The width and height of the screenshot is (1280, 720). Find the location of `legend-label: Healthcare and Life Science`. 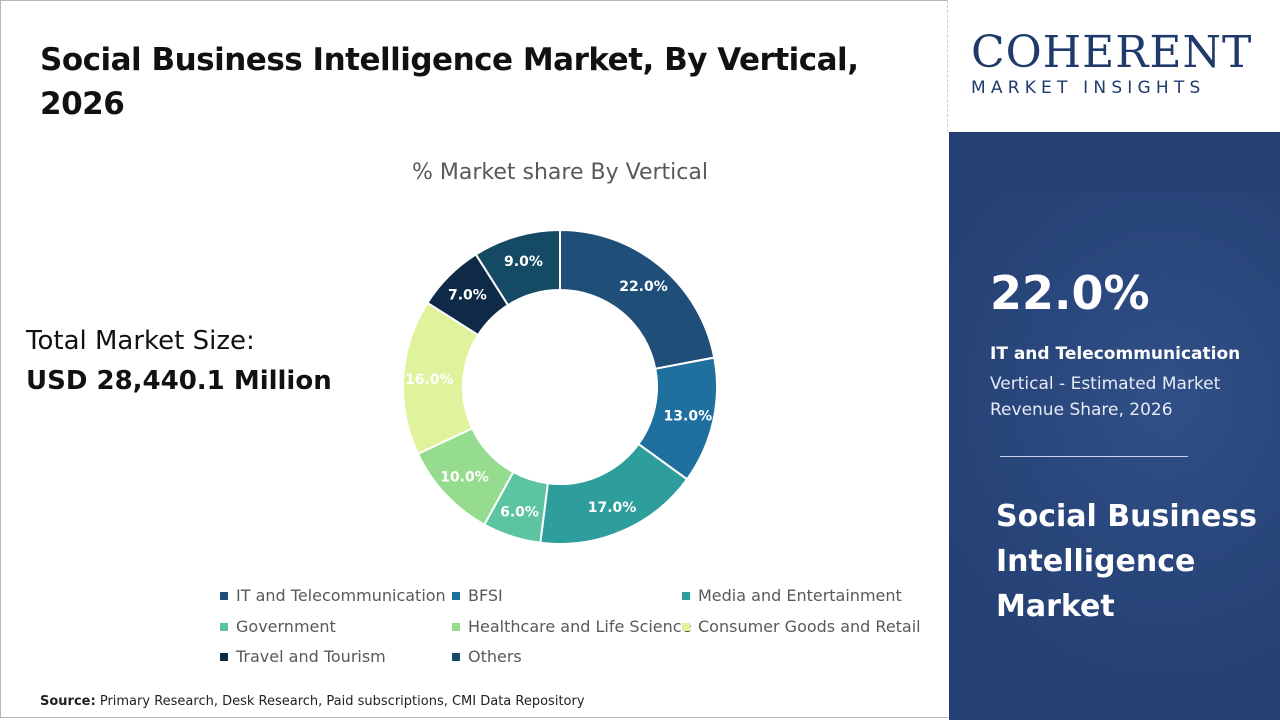

legend-label: Healthcare and Life Science is located at coordinates (580, 626).